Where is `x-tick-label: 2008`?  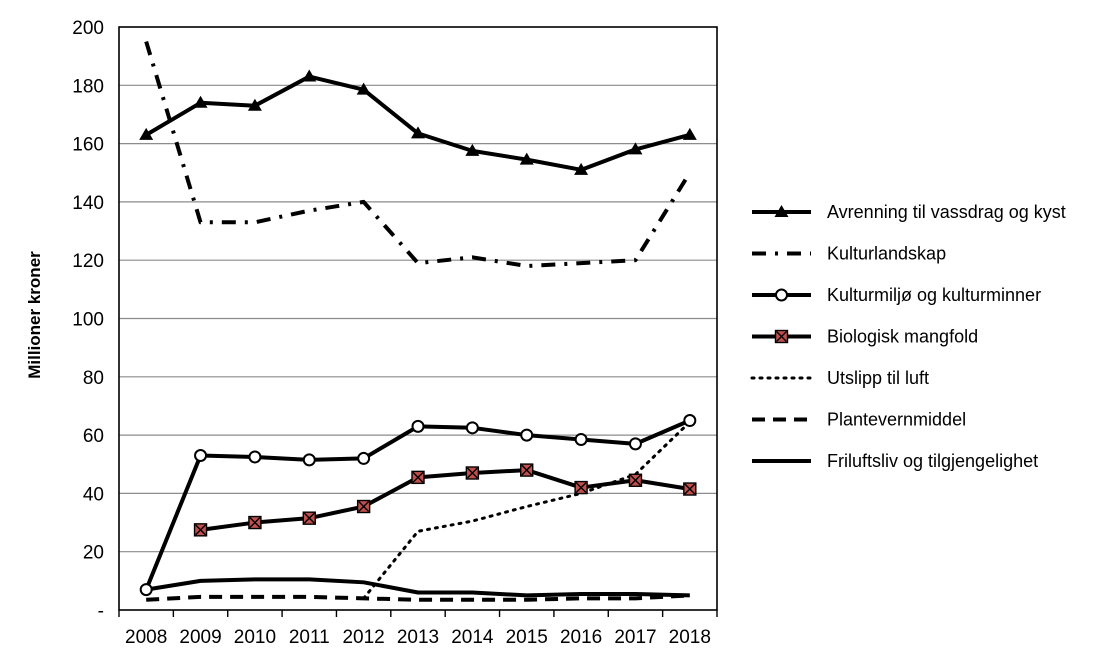
x-tick-label: 2008 is located at coordinates (146, 637).